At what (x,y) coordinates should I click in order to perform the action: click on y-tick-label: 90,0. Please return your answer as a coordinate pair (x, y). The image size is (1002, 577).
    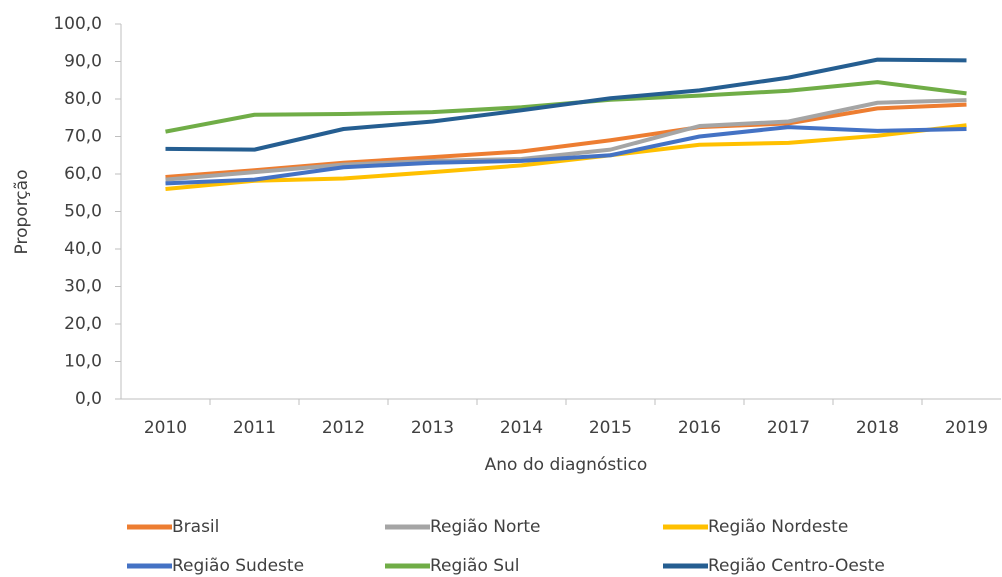
    Looking at the image, I should click on (83, 62).